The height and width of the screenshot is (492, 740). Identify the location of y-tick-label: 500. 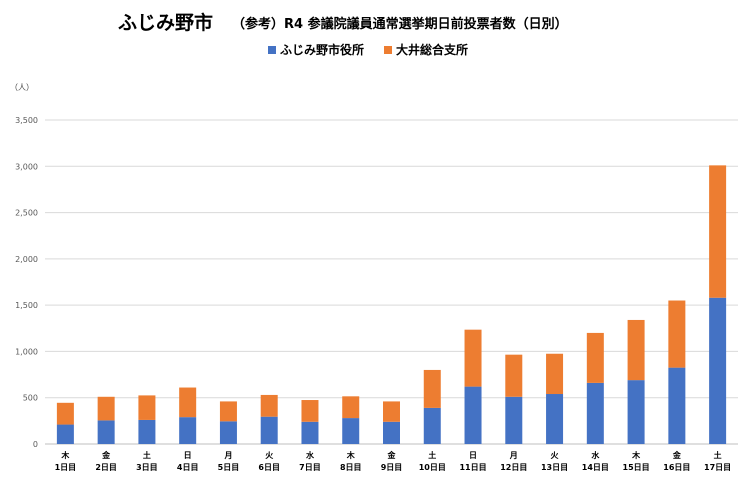
(30, 398).